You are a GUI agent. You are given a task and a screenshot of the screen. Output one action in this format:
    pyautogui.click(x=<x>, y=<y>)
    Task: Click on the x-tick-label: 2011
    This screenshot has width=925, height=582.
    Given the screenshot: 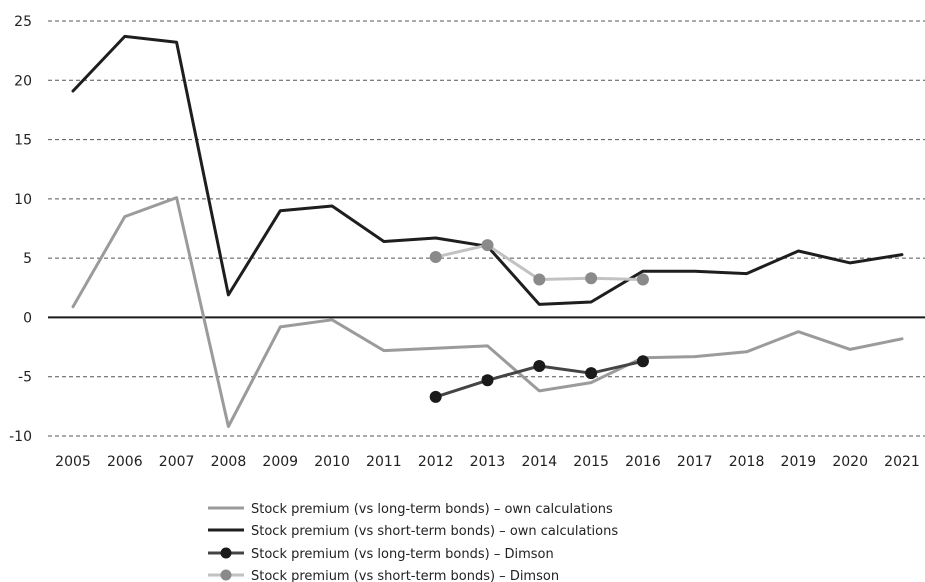 What is the action you would take?
    pyautogui.click(x=384, y=462)
    